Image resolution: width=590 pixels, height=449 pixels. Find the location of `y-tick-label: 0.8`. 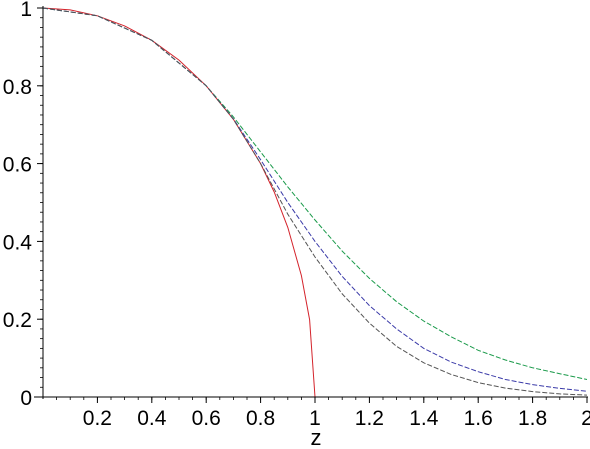

y-tick-label: 0.8 is located at coordinates (17, 87).